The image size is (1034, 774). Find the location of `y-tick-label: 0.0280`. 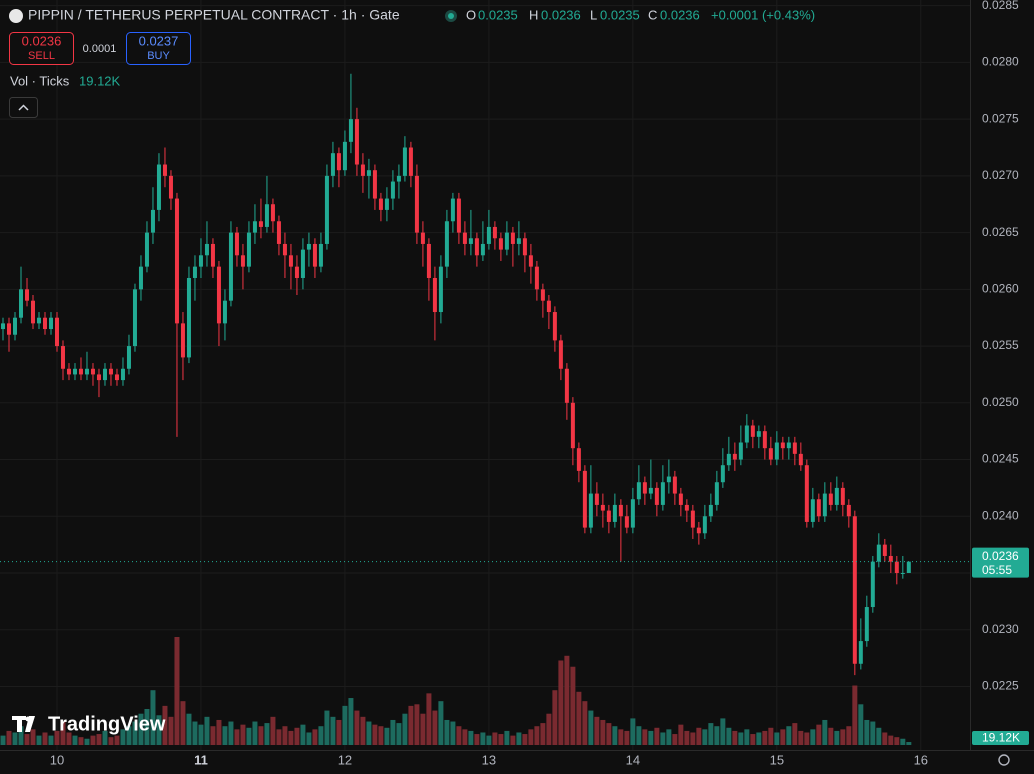

y-tick-label: 0.0280 is located at coordinates (1000, 62).